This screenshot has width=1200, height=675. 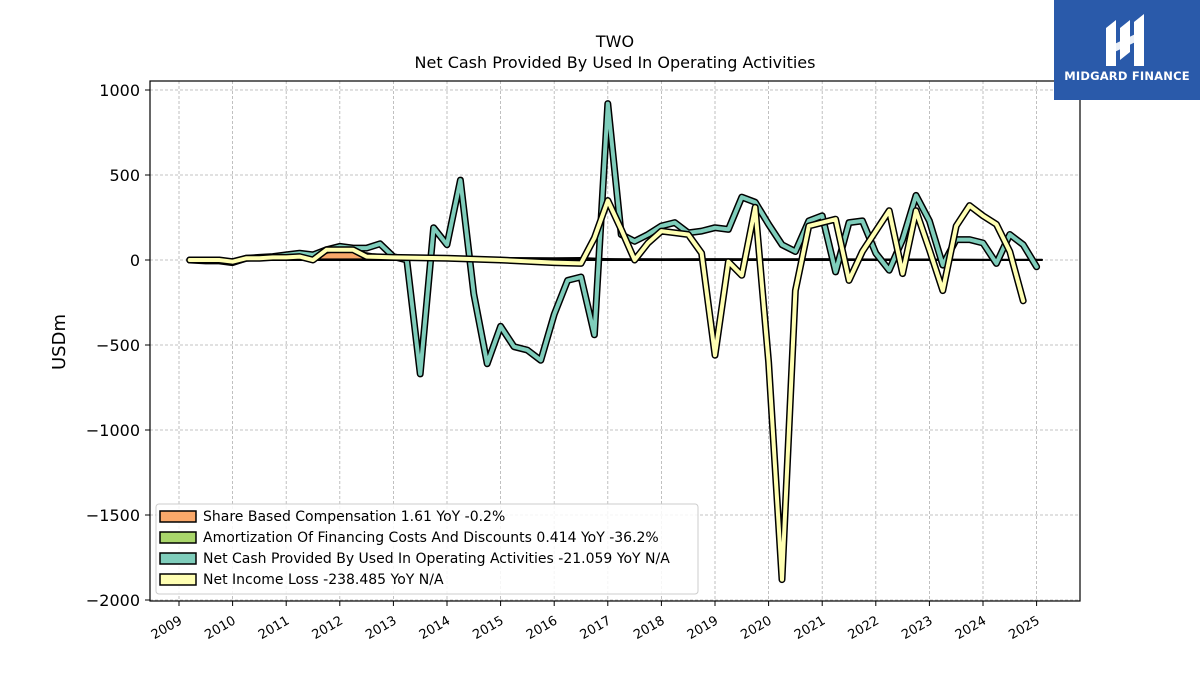 I want to click on chart-title: TWO, so click(x=614, y=41).